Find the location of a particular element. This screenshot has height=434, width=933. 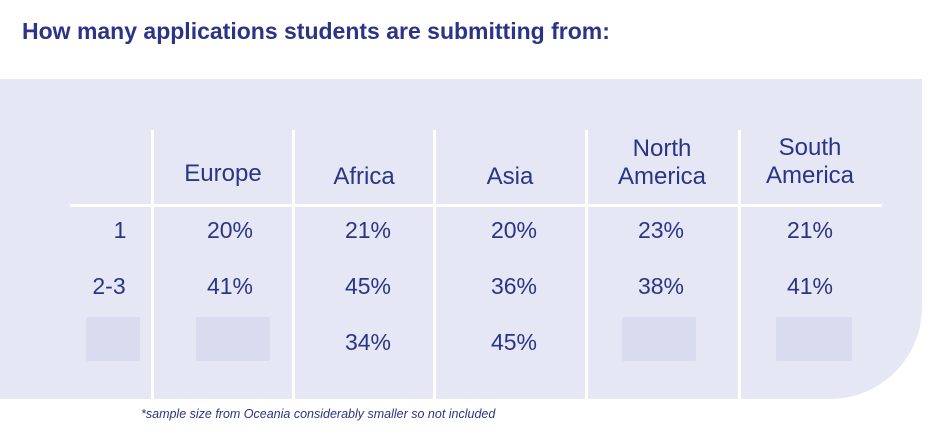

column-header-line: South is located at coordinates (810, 147).